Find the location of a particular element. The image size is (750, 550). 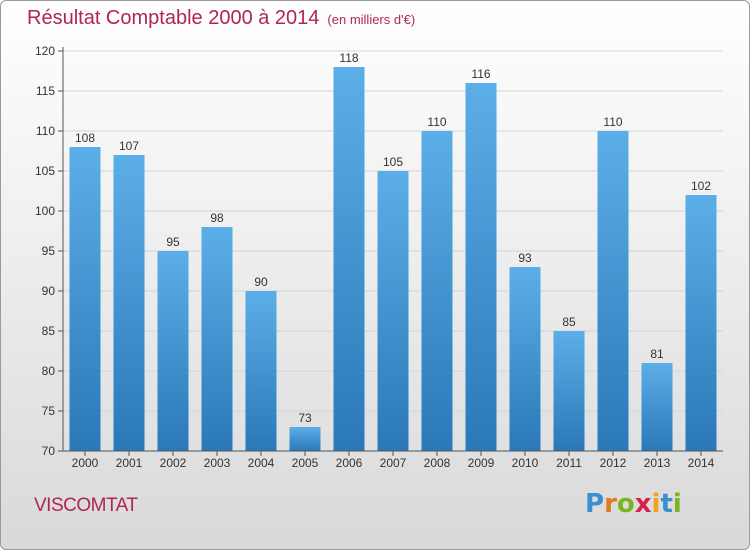

bar-value-label: 107 is located at coordinates (129, 146).